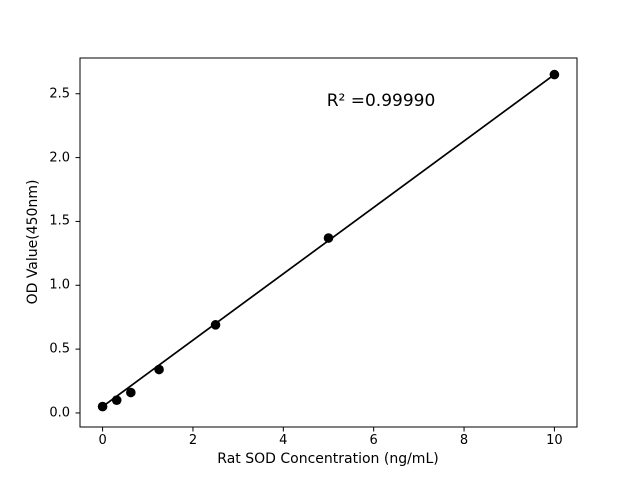  I want to click on y-tick-label: 1.0, so click(59, 285).